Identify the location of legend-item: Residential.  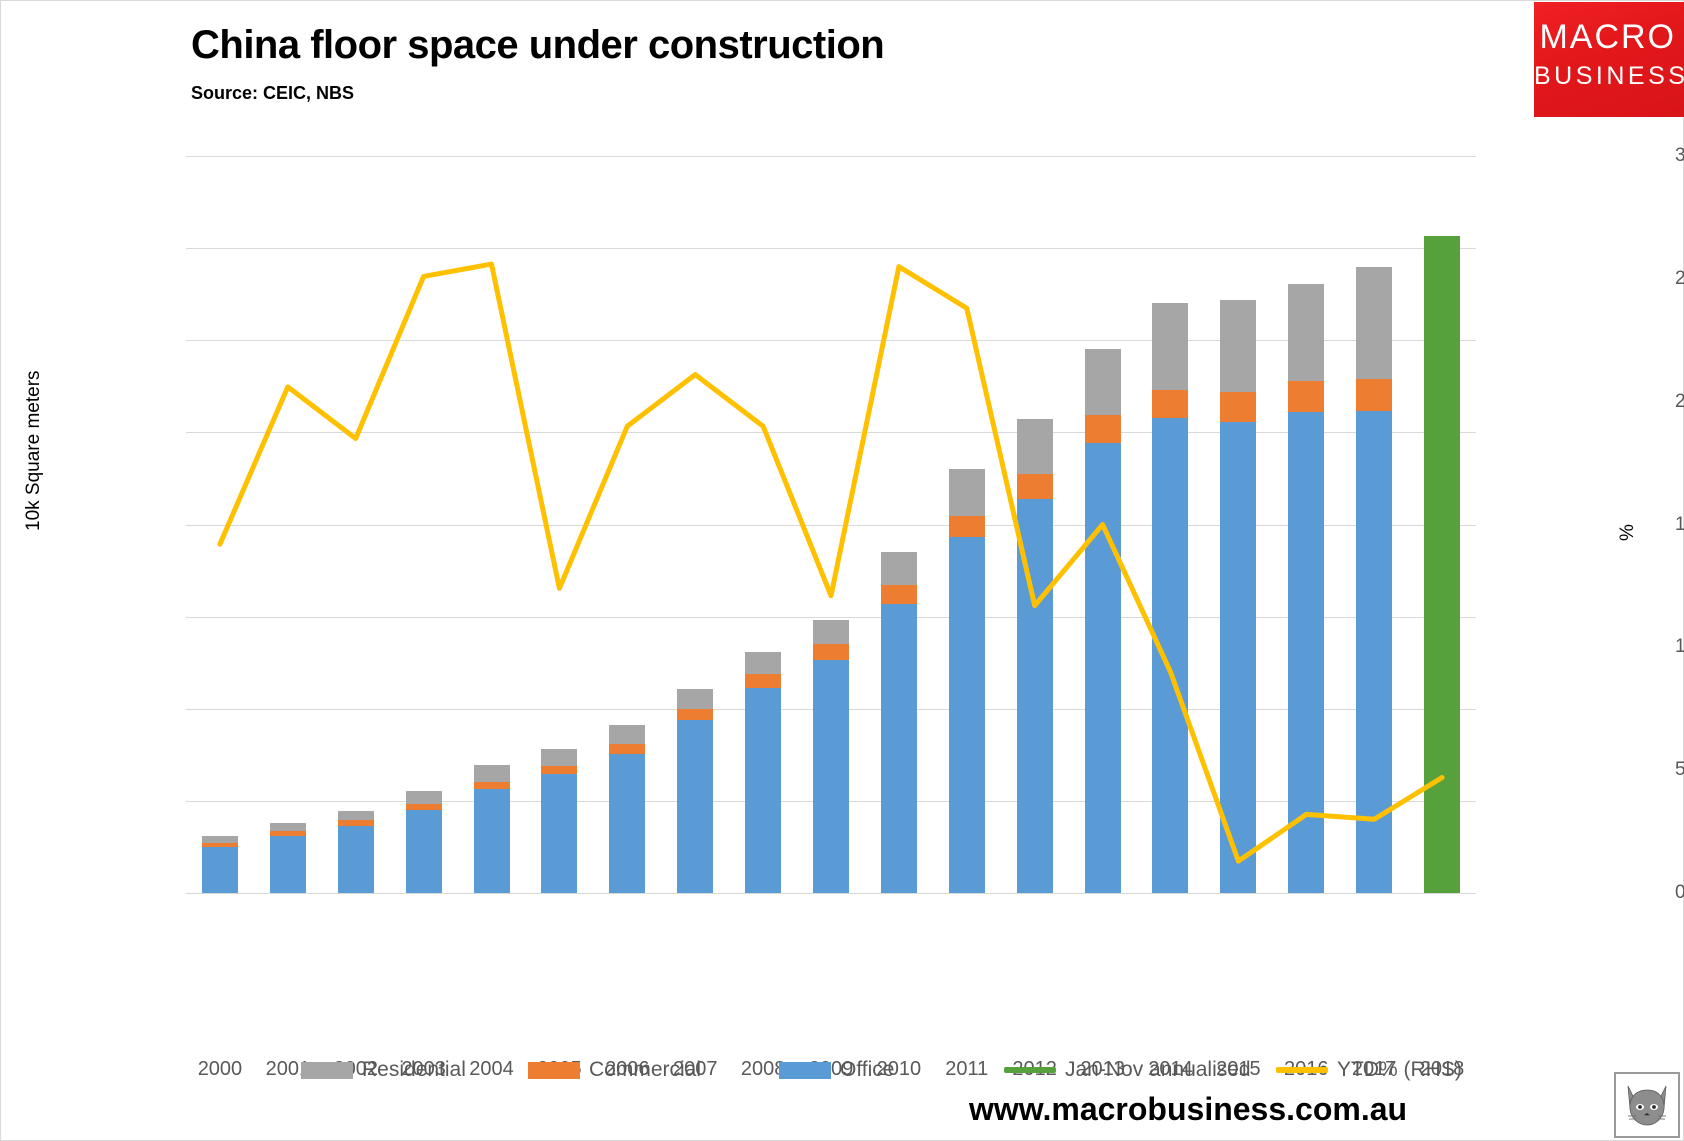
(383, 1070).